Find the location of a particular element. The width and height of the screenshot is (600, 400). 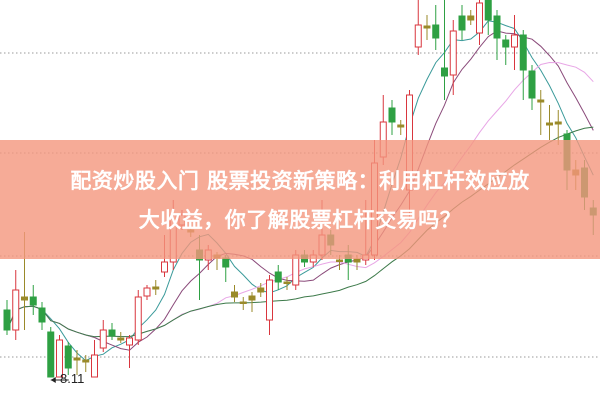

headline-line-1: 配资炒股入门 股票投资新策略：利用杠杆效应放 is located at coordinates (300, 181).